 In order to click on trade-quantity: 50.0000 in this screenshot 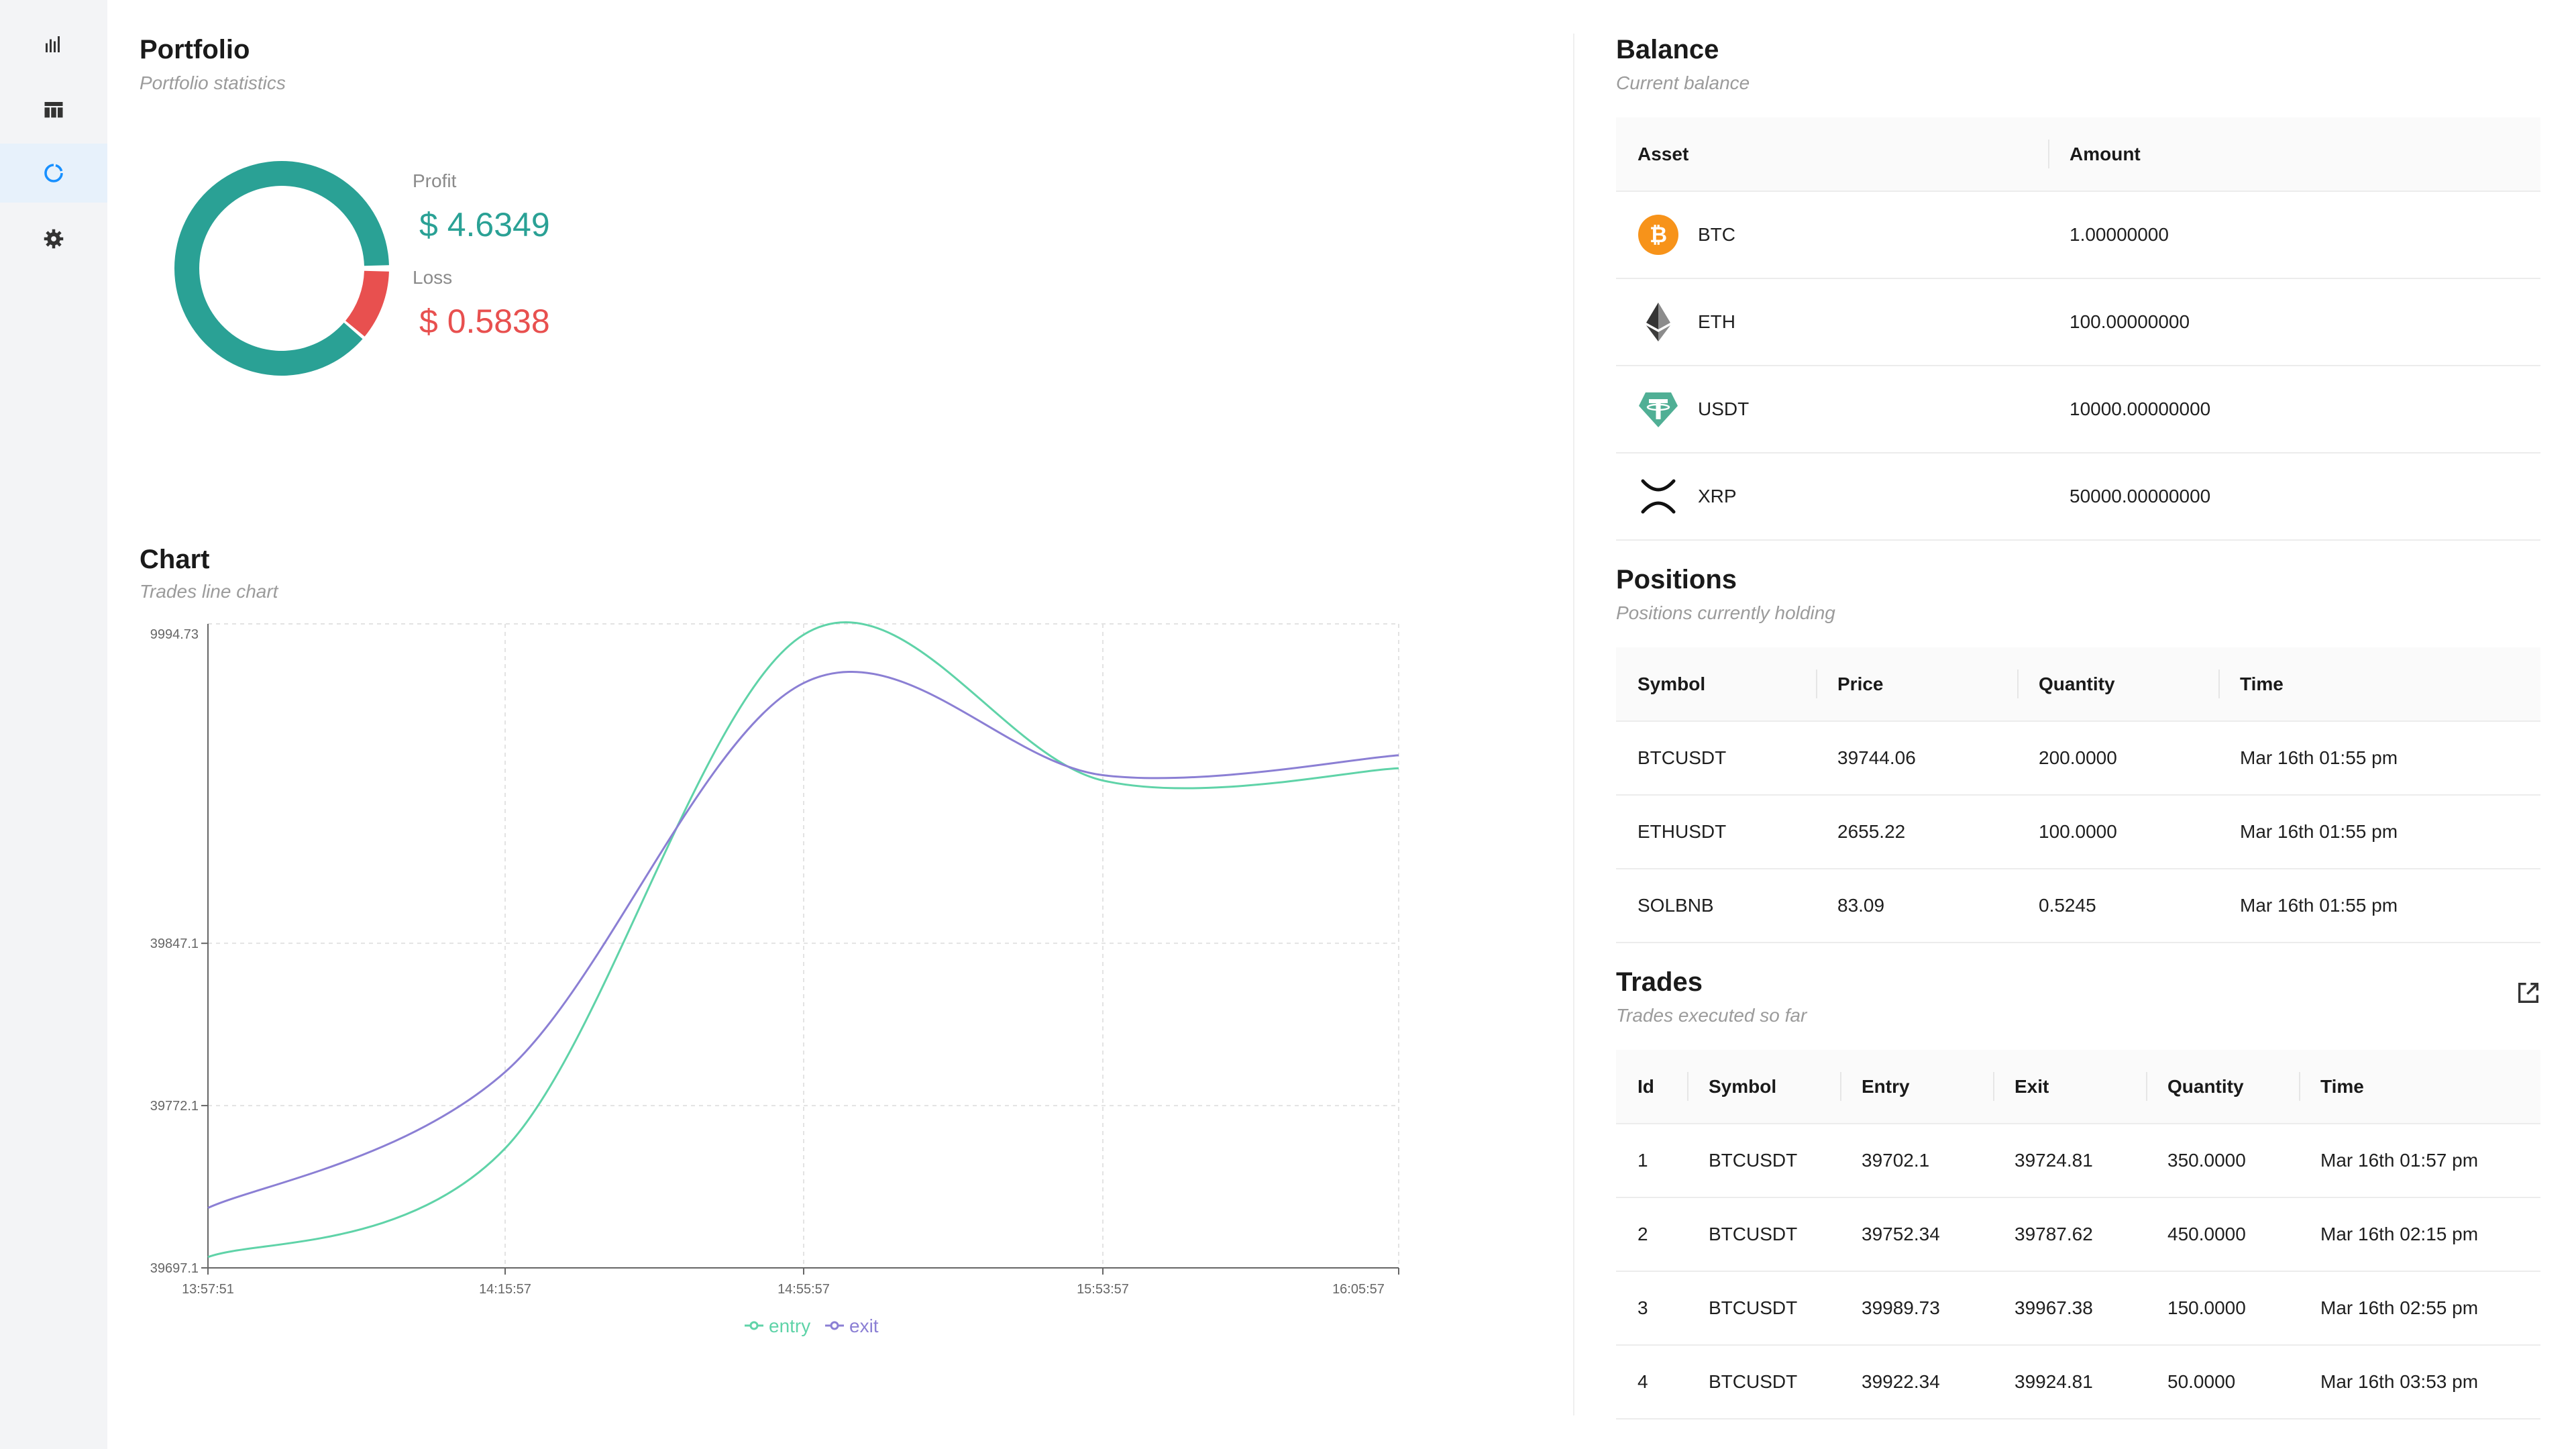, I will do `click(2222, 1382)`.